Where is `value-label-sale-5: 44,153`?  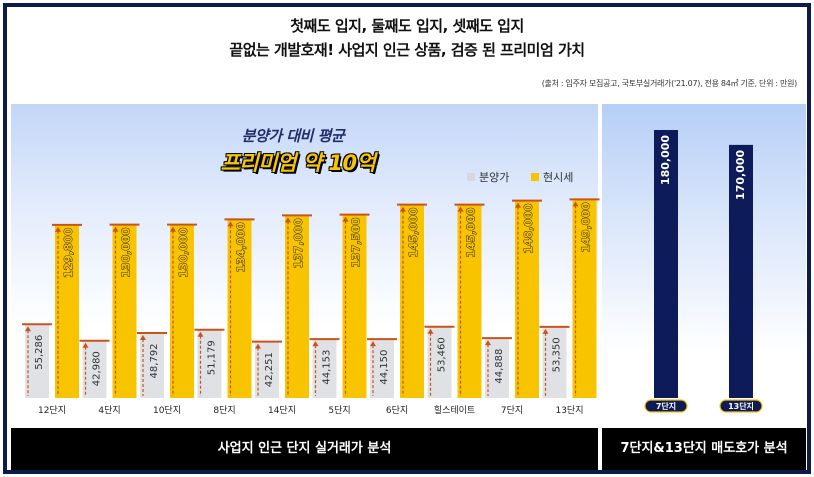 value-label-sale-5: 44,153 is located at coordinates (327, 367).